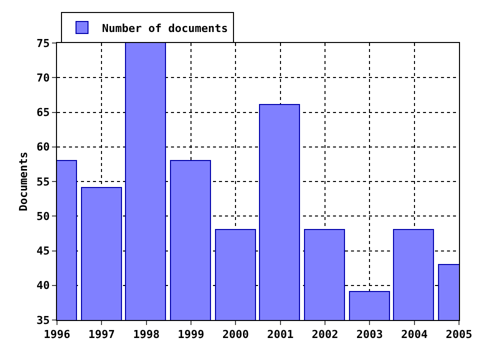 The height and width of the screenshot is (350, 480). Describe the element at coordinates (57, 335) in the screenshot. I see `x-tick-label: 1996` at that location.